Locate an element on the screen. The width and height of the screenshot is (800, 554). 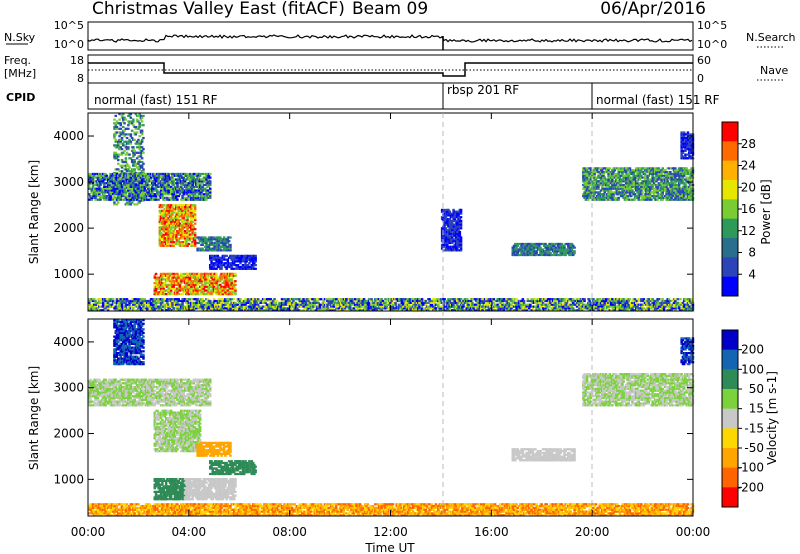
nsearch-tick-top: 10^5 is located at coordinates (712, 25).